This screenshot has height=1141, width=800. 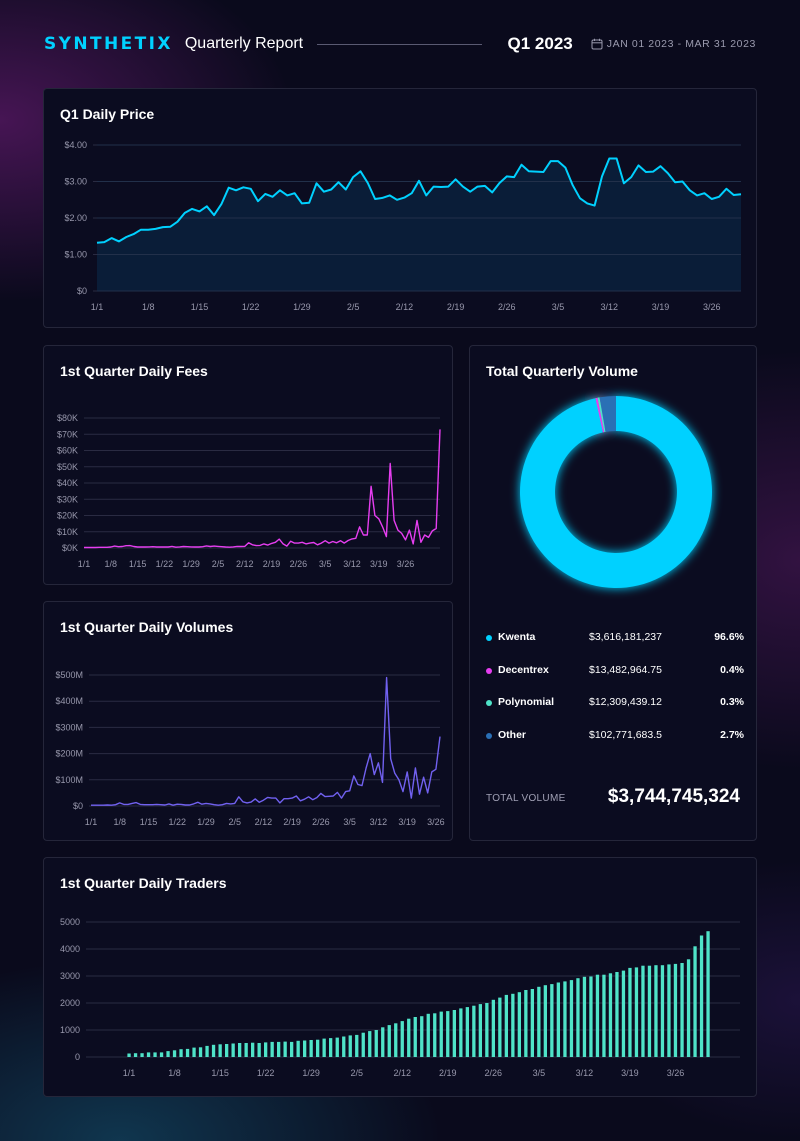 I want to click on legend-percent: 0.3%, so click(x=732, y=702).